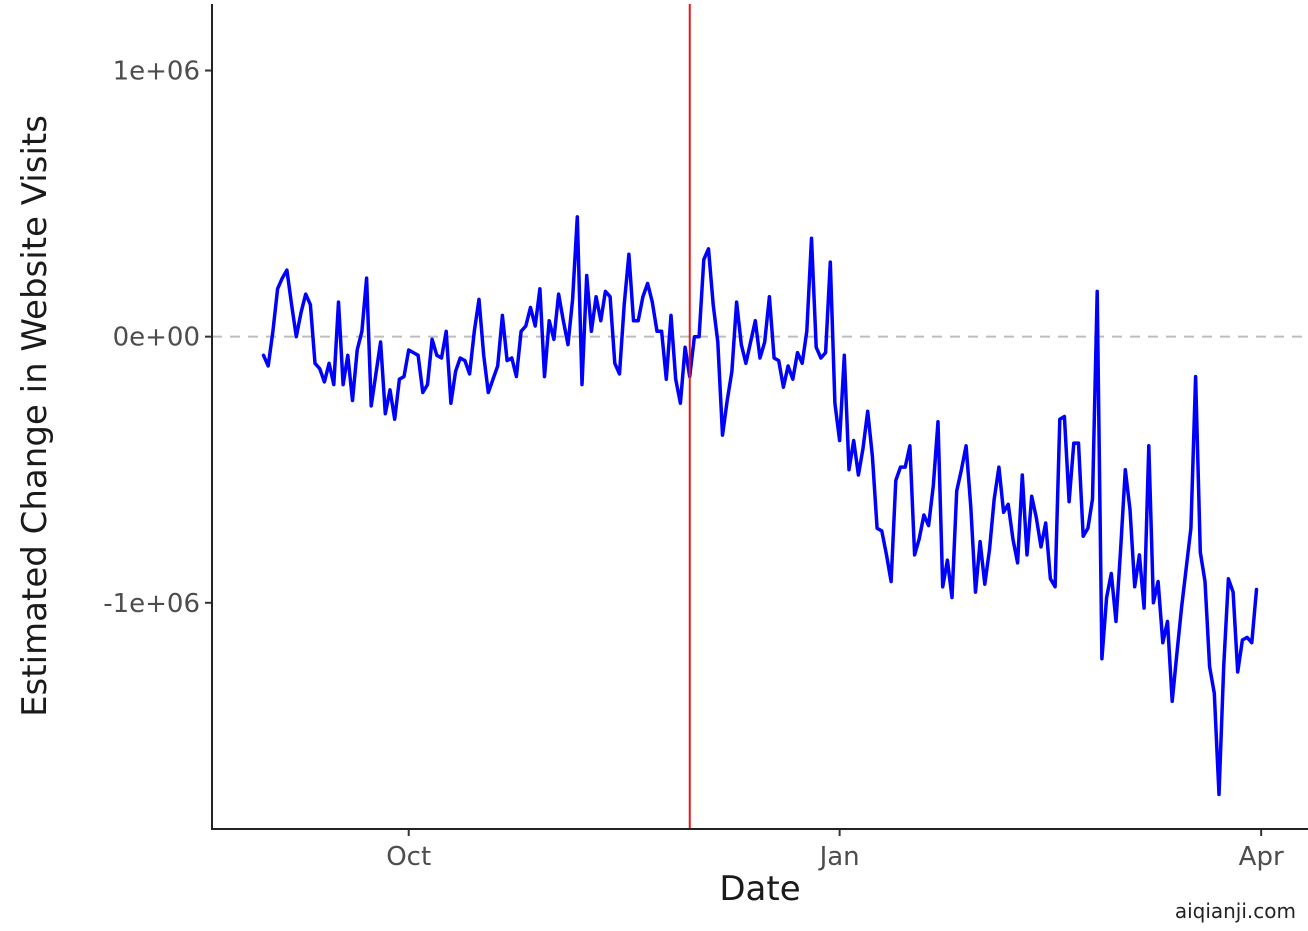 The width and height of the screenshot is (1308, 931). I want to click on watermark: aiqianji.com, so click(1235, 911).